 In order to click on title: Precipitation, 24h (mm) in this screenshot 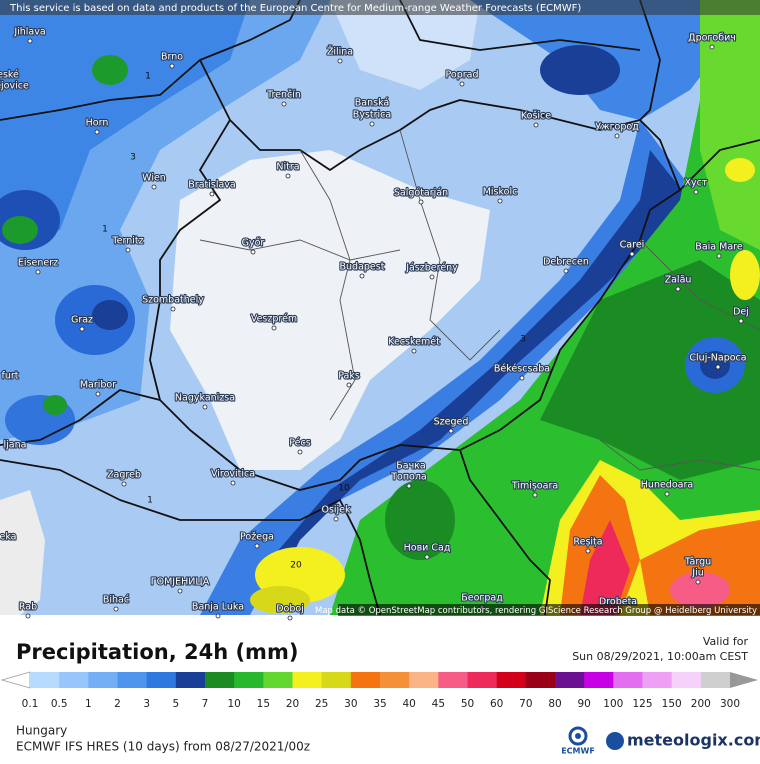, I will do `click(157, 652)`.